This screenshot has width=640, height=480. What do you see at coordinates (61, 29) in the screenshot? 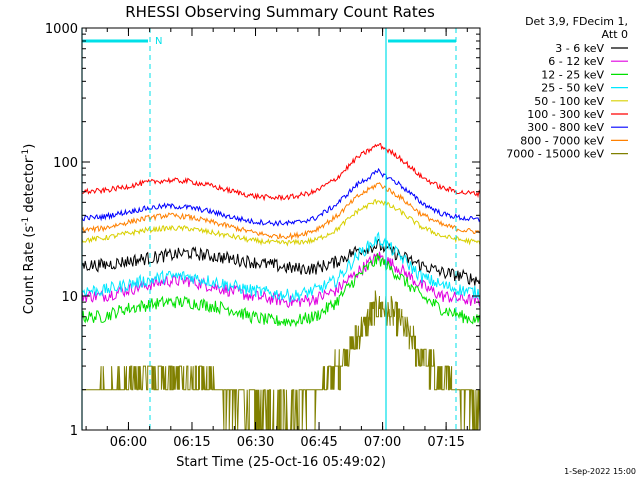
I see `y-tick-label: 1000` at bounding box center [61, 29].